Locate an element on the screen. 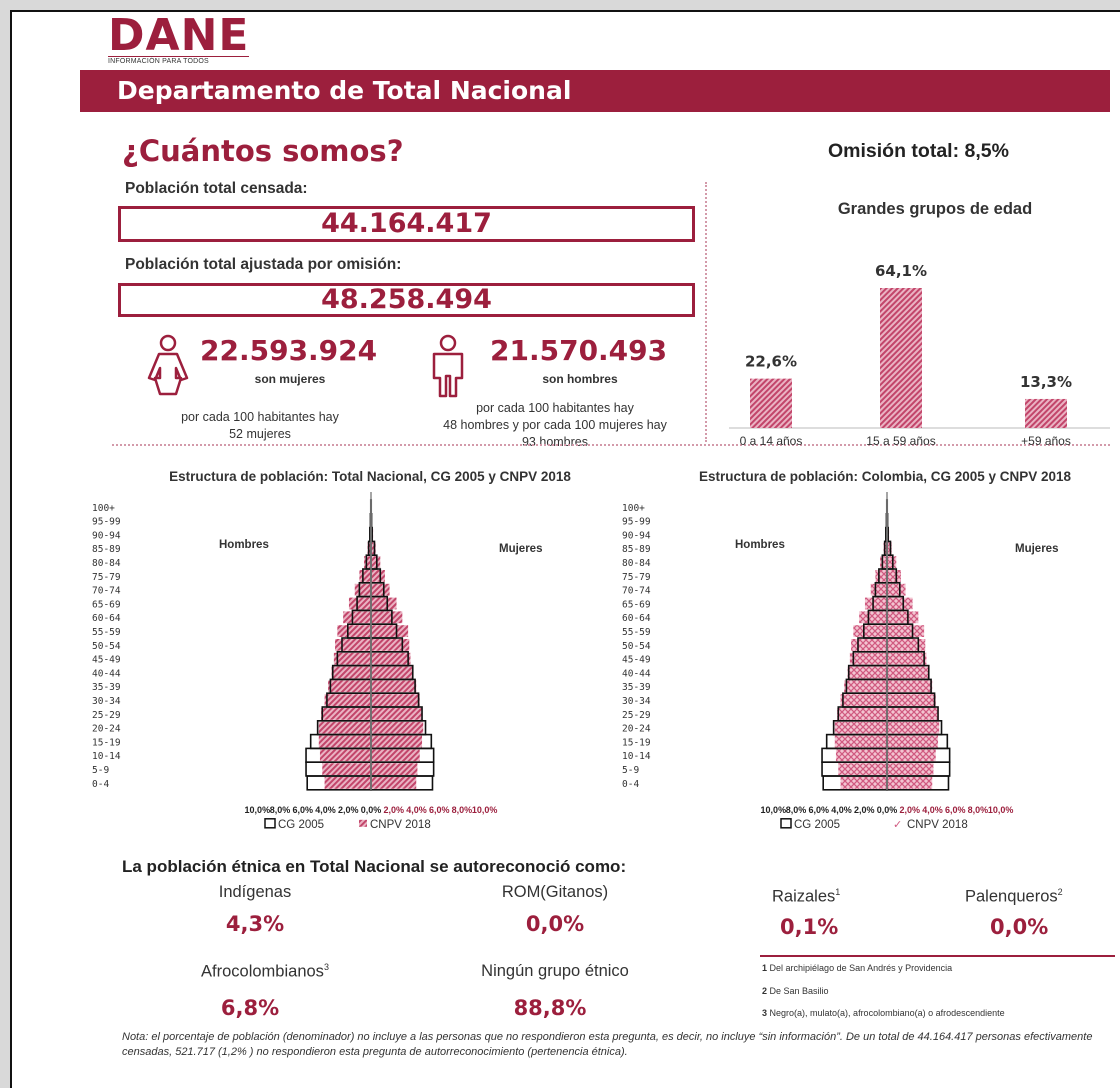 This screenshot has width=1120, height=1088. total-census-label: Población total censada: is located at coordinates (216, 188).